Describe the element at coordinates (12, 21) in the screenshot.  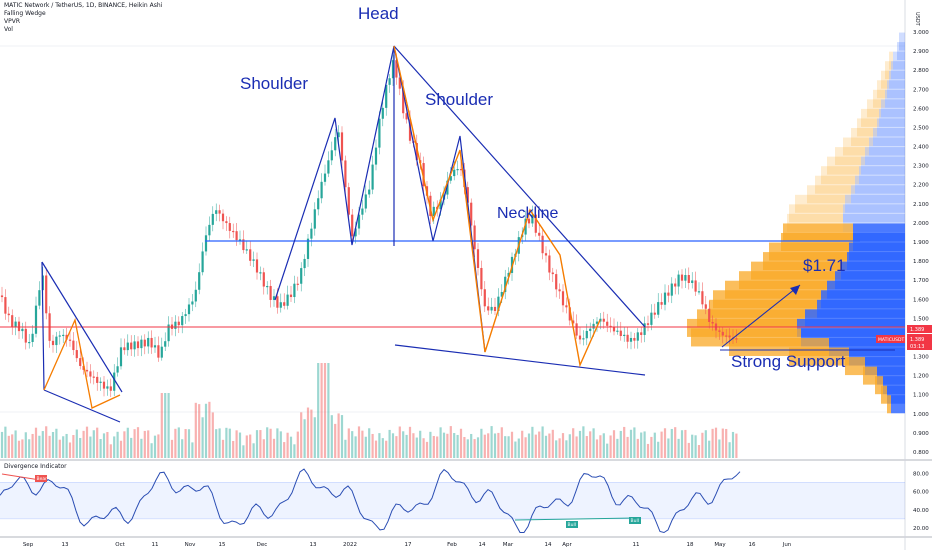
I see `indicator-vpvr: VPVR` at that location.